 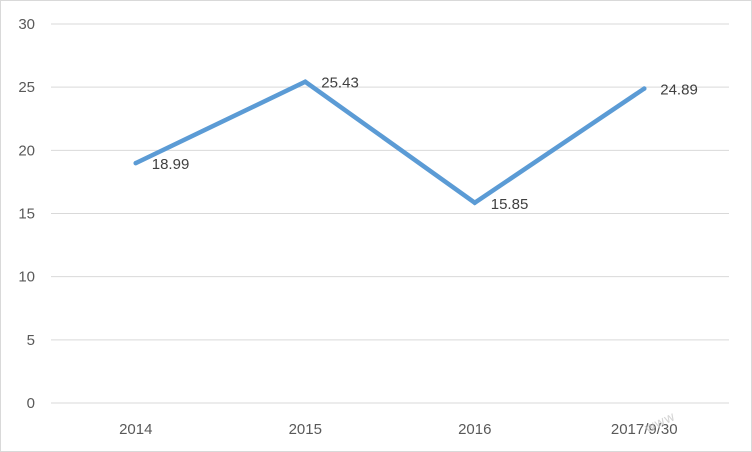 I want to click on y-tick-label: 30, so click(x=26, y=24).